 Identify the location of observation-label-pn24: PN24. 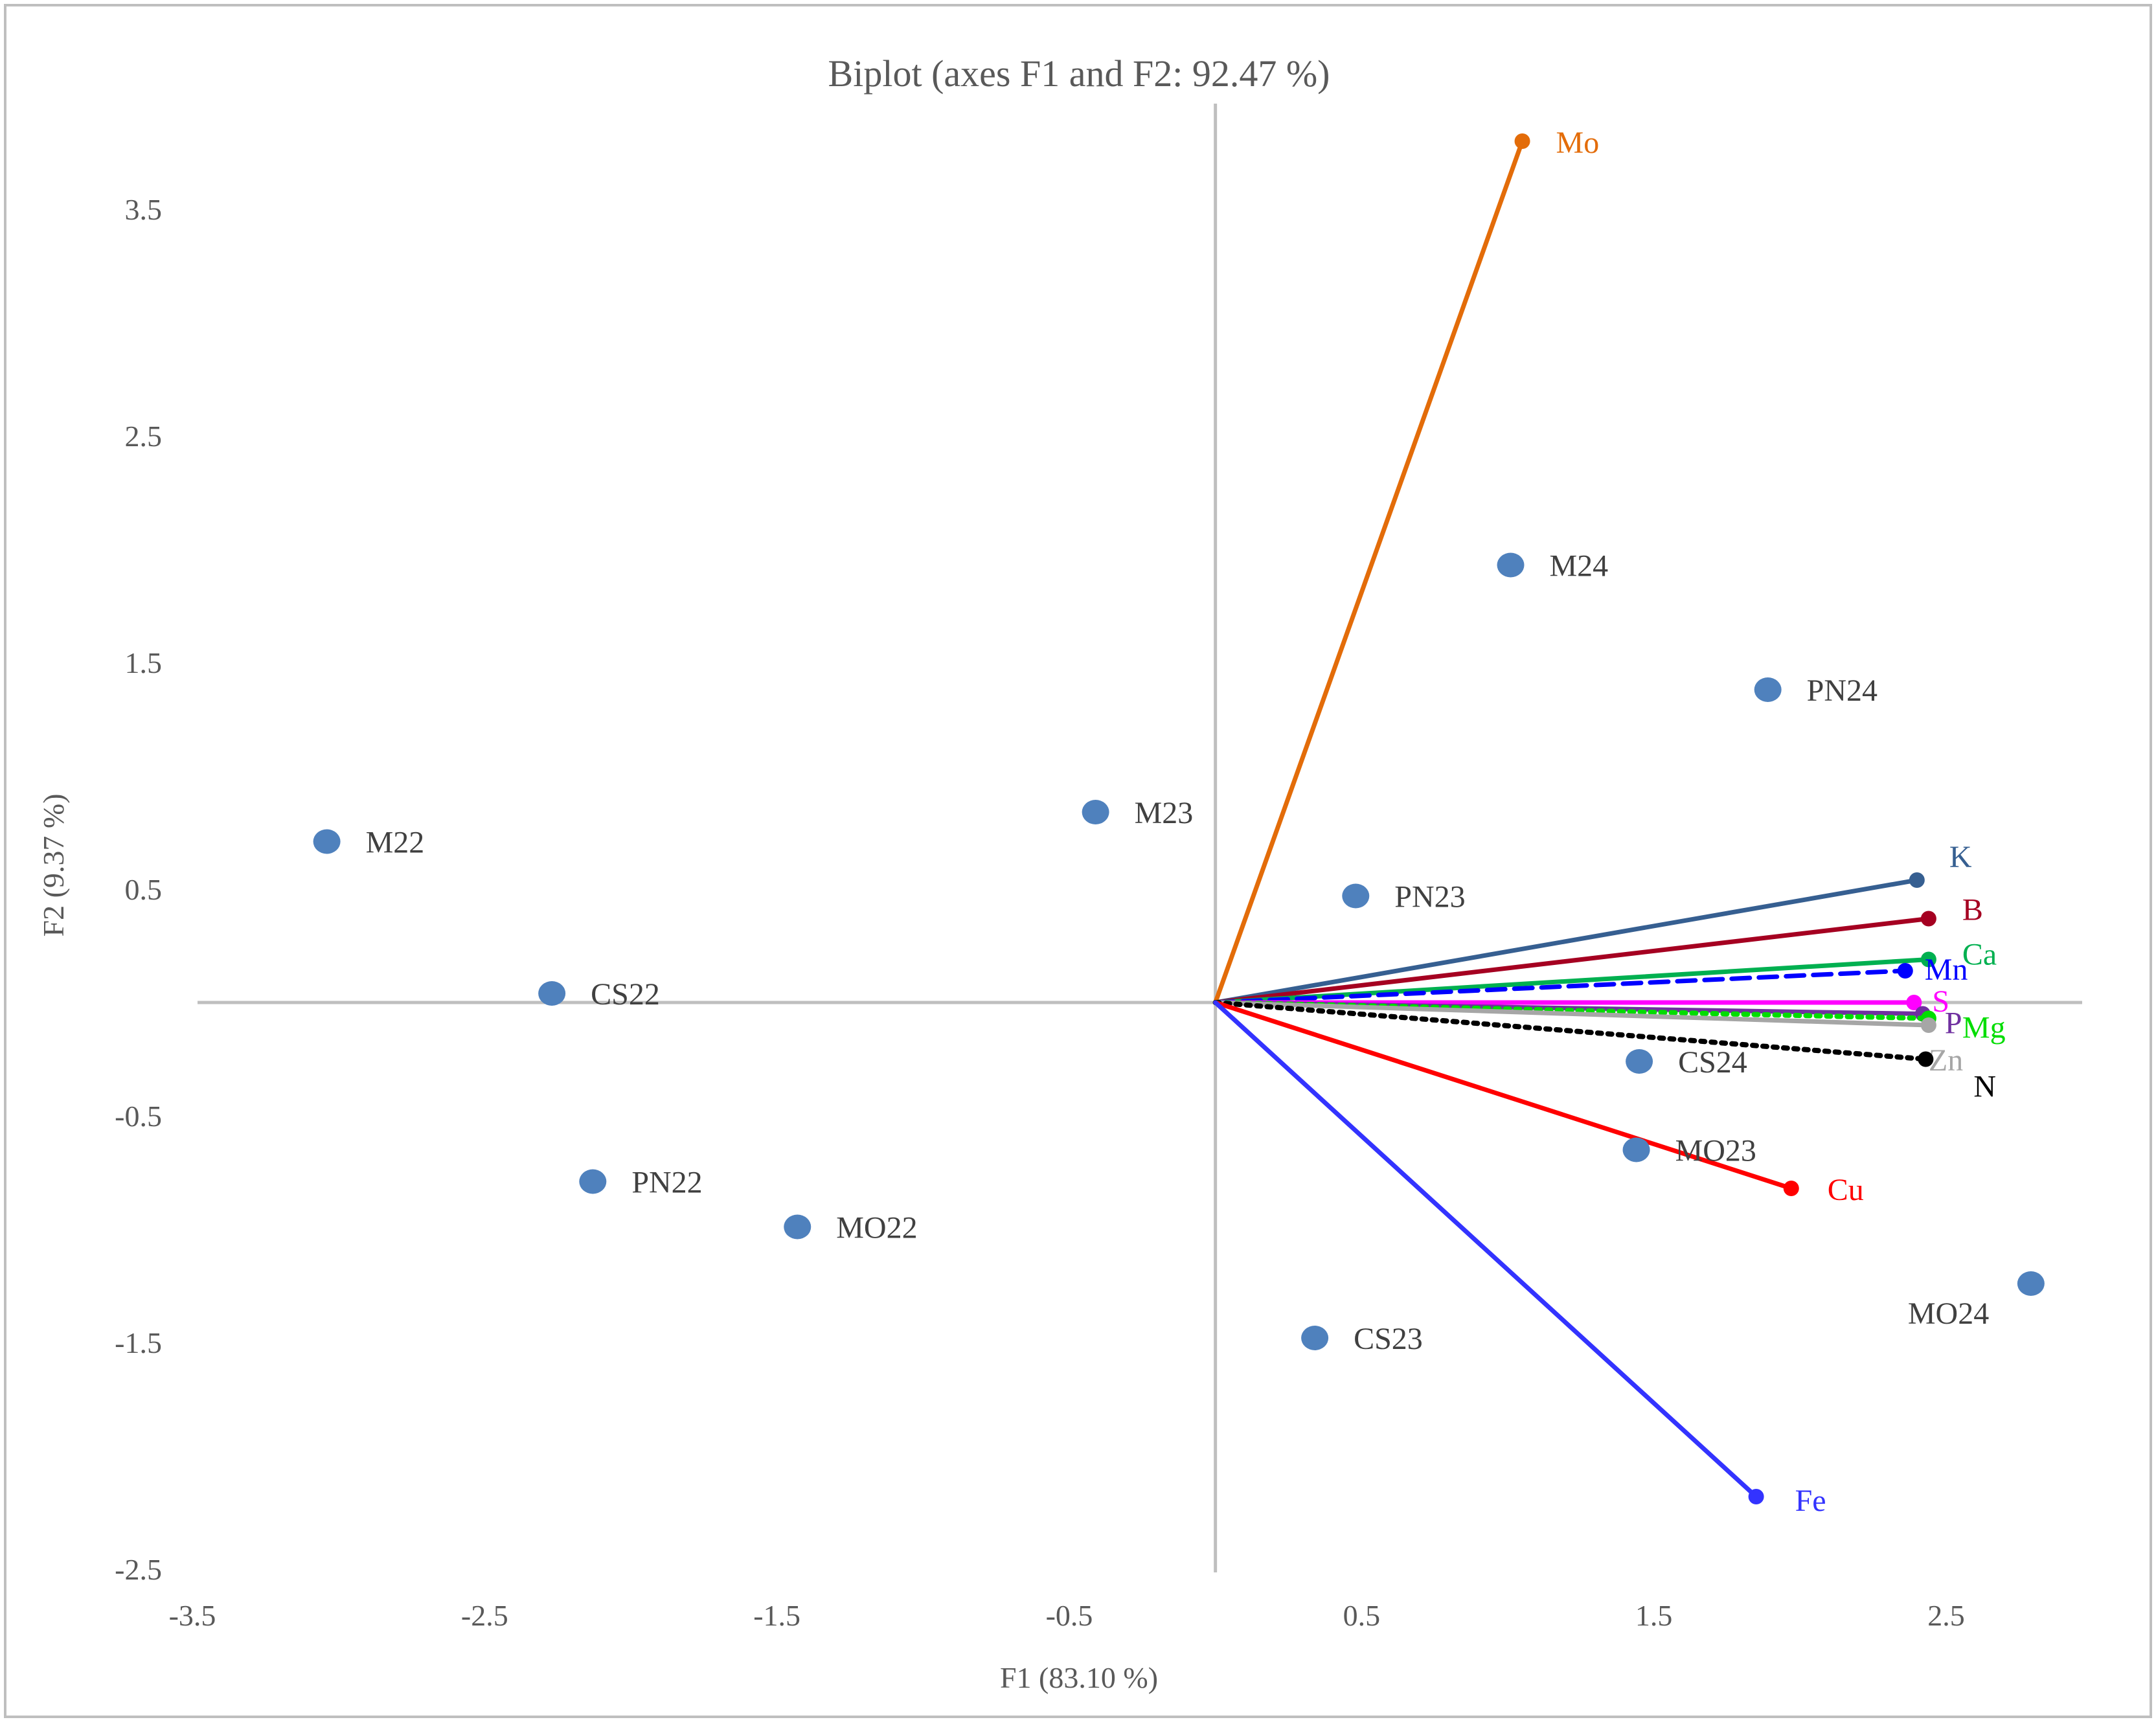
(1842, 691).